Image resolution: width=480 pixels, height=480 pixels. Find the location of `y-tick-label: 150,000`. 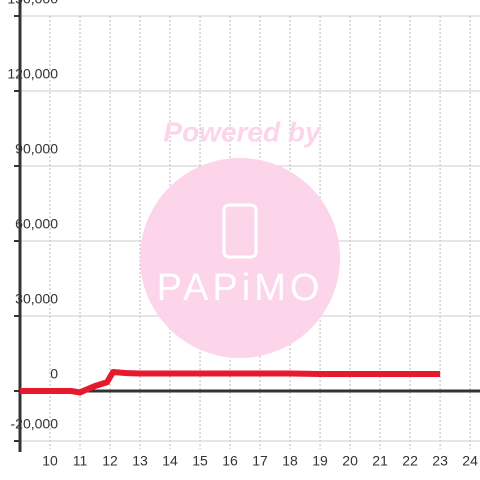

y-tick-label: 150,000 is located at coordinates (32, 3).